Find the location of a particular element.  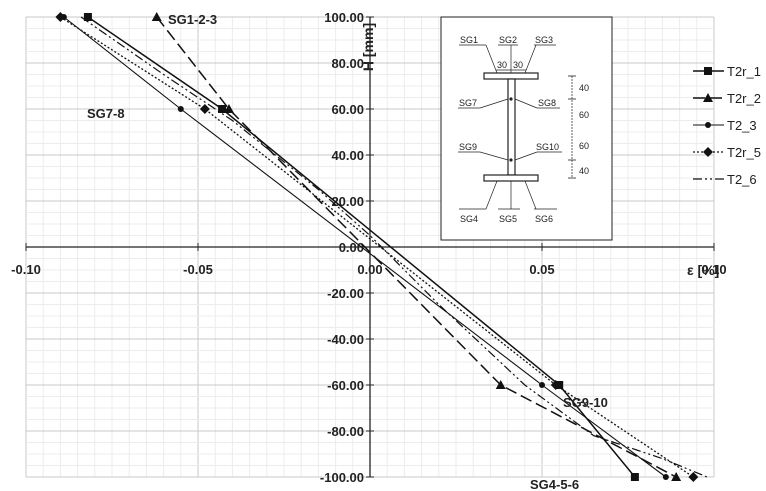

y-tick-label: -40.00 is located at coordinates (345, 339).